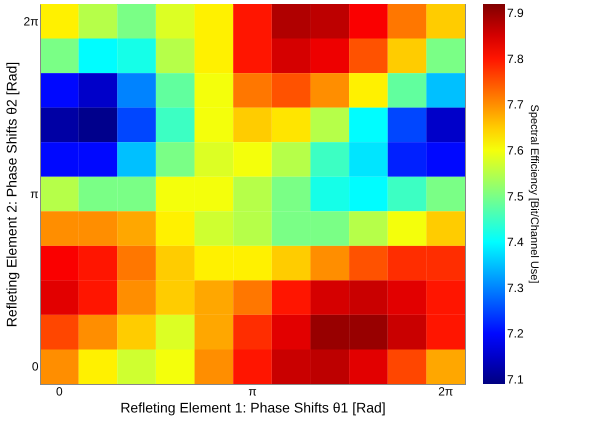 Image resolution: width=597 pixels, height=440 pixels. I want to click on color-bar-label: 7.9, so click(515, 13).